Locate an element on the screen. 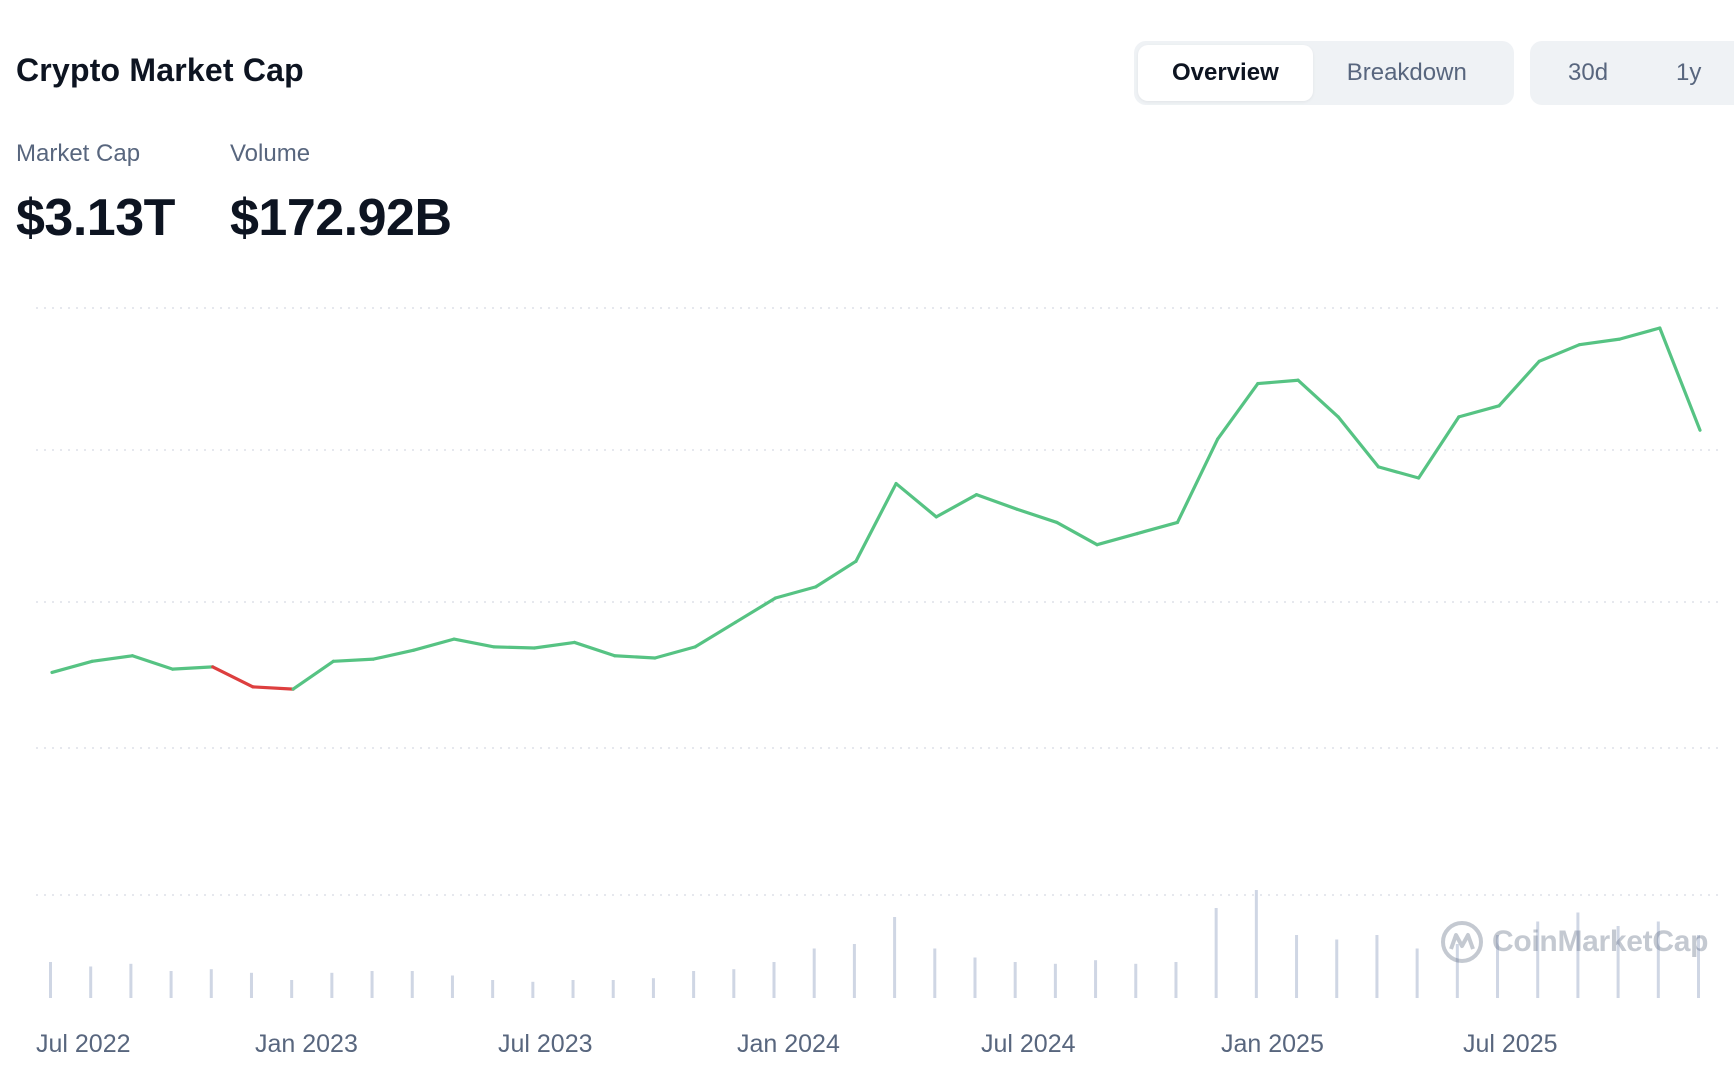 The image size is (1734, 1080). watermark-text: CoinMarketCap is located at coordinates (1600, 941).